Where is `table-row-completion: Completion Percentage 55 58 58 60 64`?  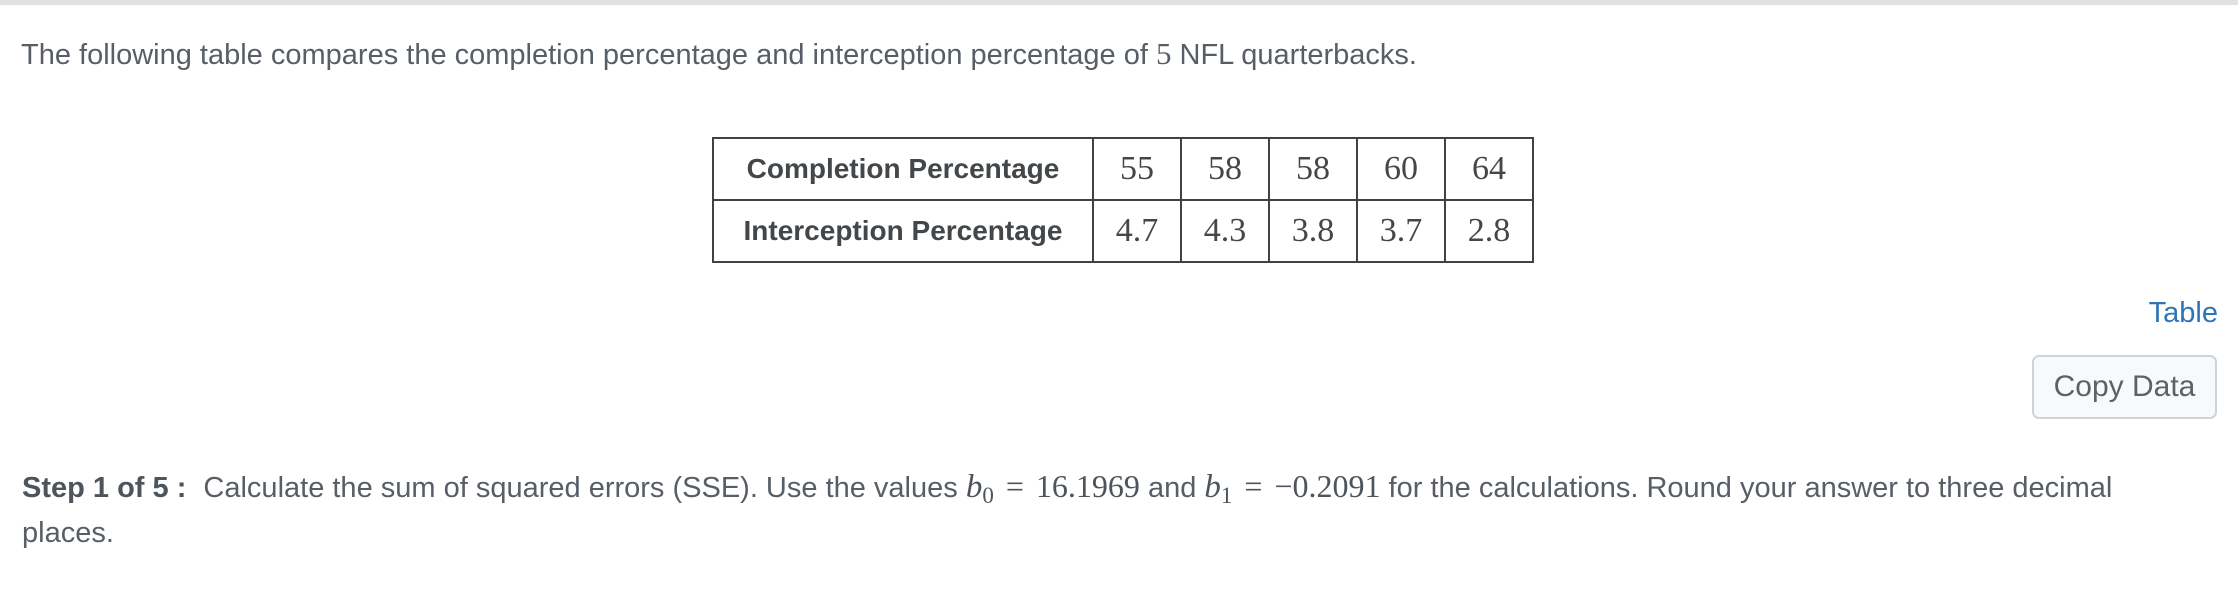 table-row-completion: Completion Percentage 55 58 58 60 64 is located at coordinates (1123, 169).